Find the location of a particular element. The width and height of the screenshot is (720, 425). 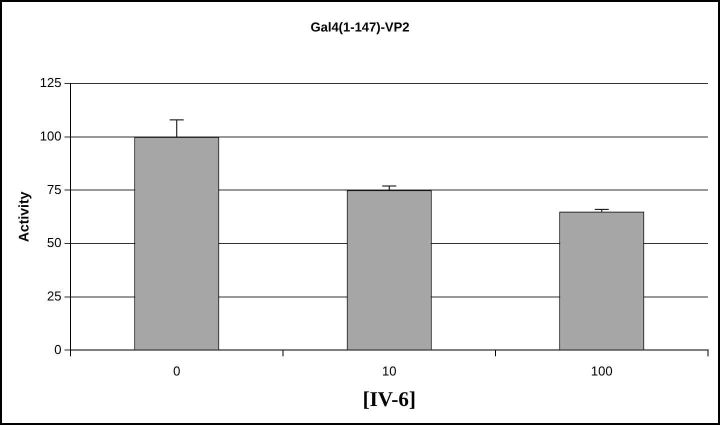

x-axis-title: [IV-6] is located at coordinates (389, 398).